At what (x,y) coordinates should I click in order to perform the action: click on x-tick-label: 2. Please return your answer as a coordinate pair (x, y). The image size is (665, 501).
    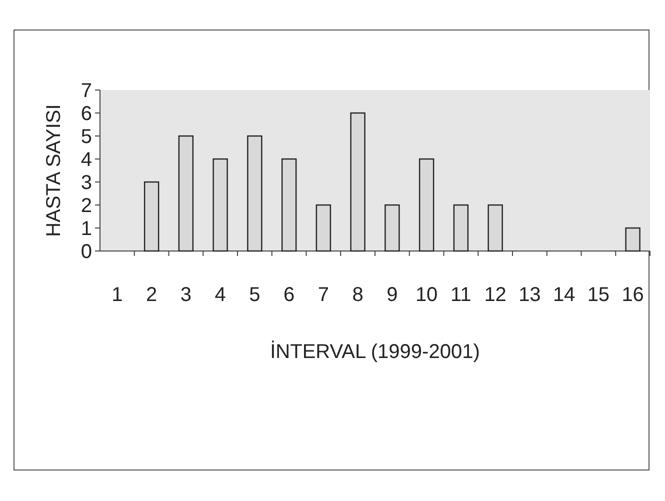
    Looking at the image, I should click on (152, 295).